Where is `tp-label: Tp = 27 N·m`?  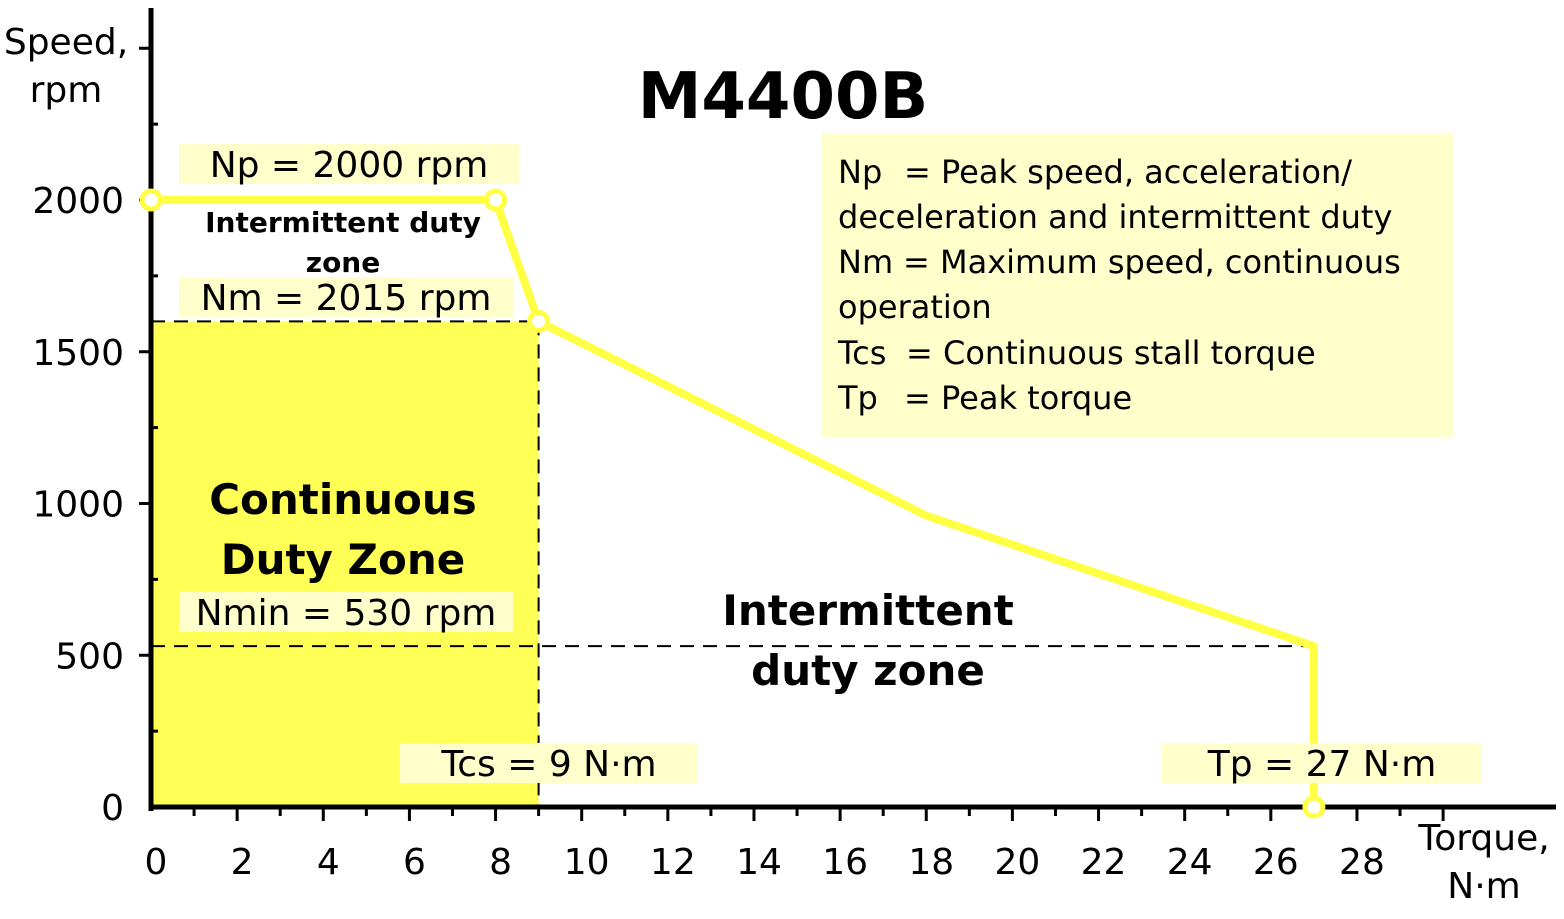 tp-label: Tp = 27 N·m is located at coordinates (1322, 764).